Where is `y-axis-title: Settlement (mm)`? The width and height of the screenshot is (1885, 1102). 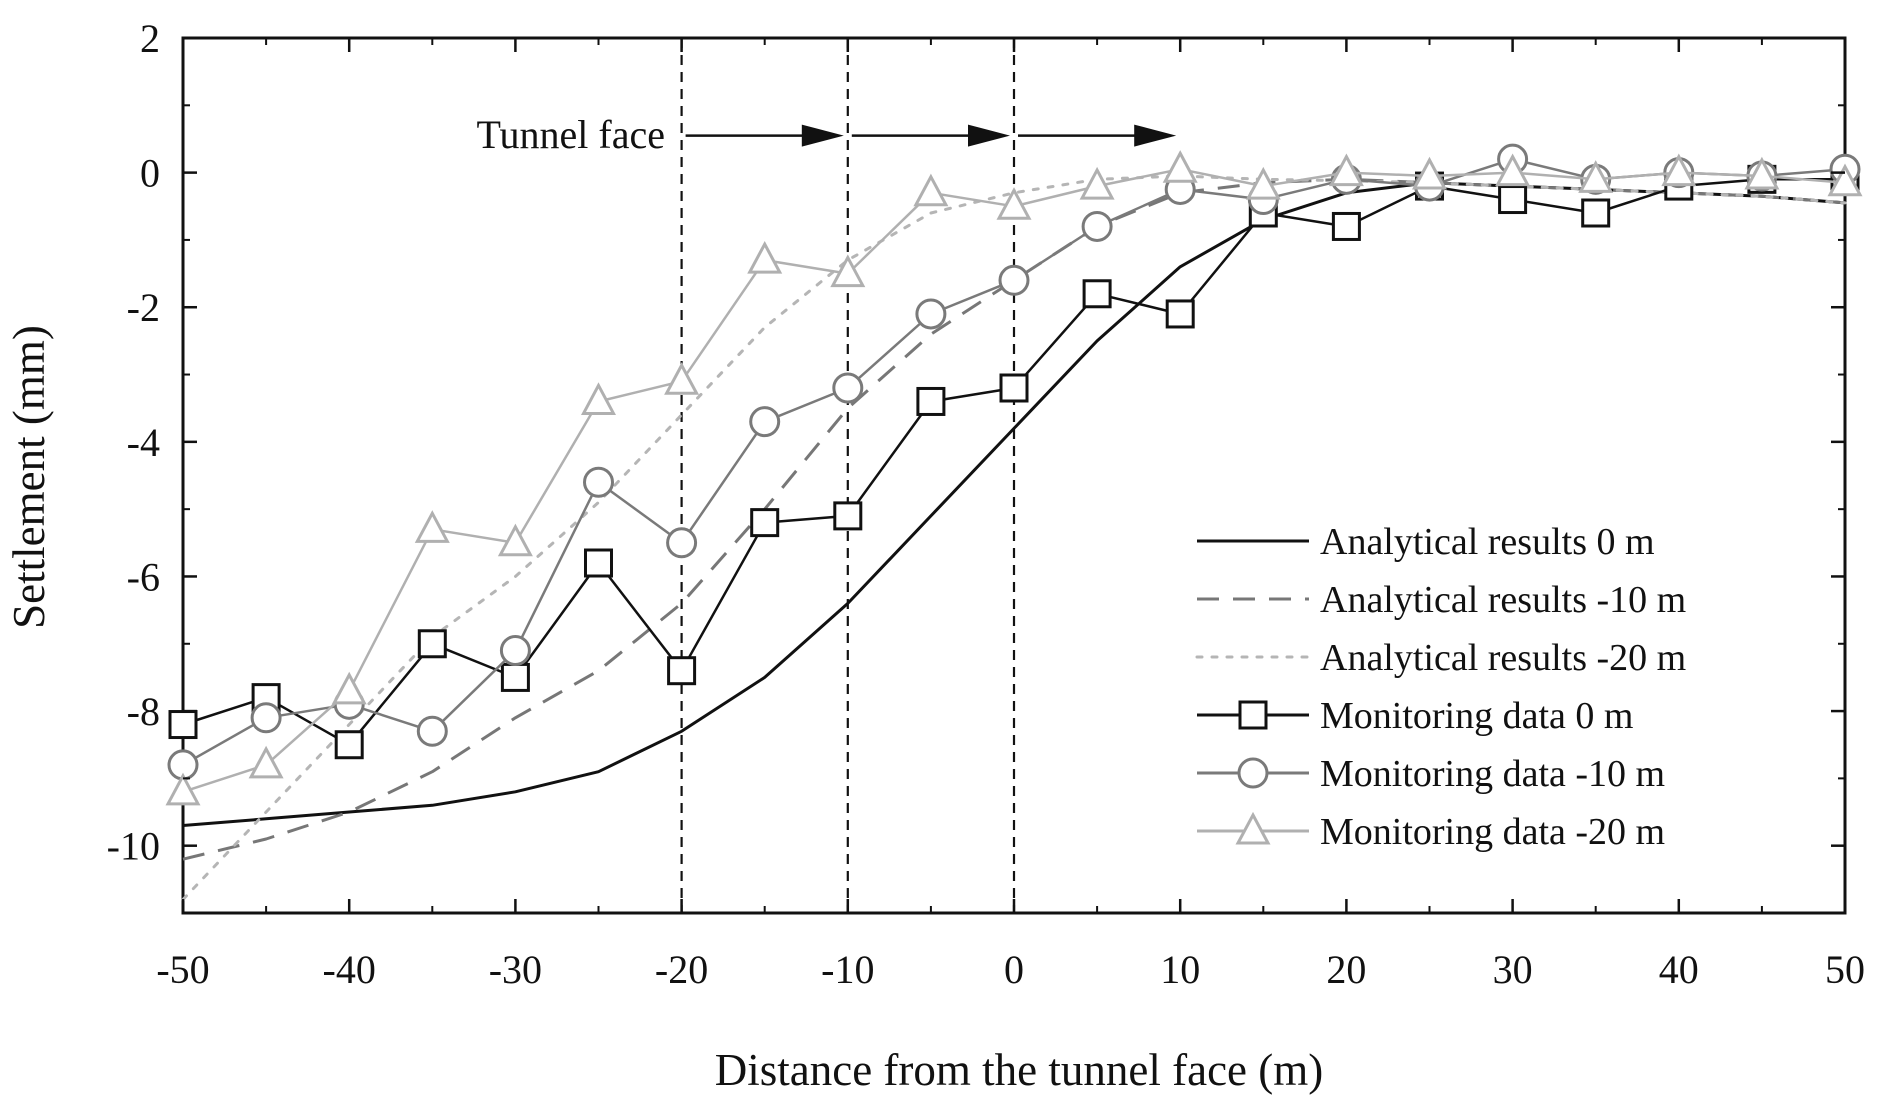
y-axis-title: Settlement (mm) is located at coordinates (29, 477).